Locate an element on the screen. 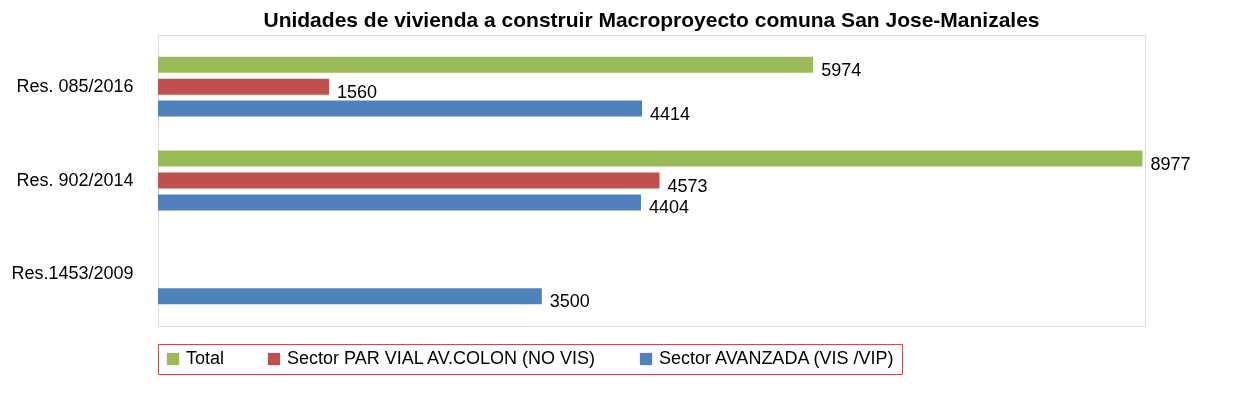 This screenshot has width=1236, height=401. y-tick-label: Res. 085/2016 is located at coordinates (75, 85).